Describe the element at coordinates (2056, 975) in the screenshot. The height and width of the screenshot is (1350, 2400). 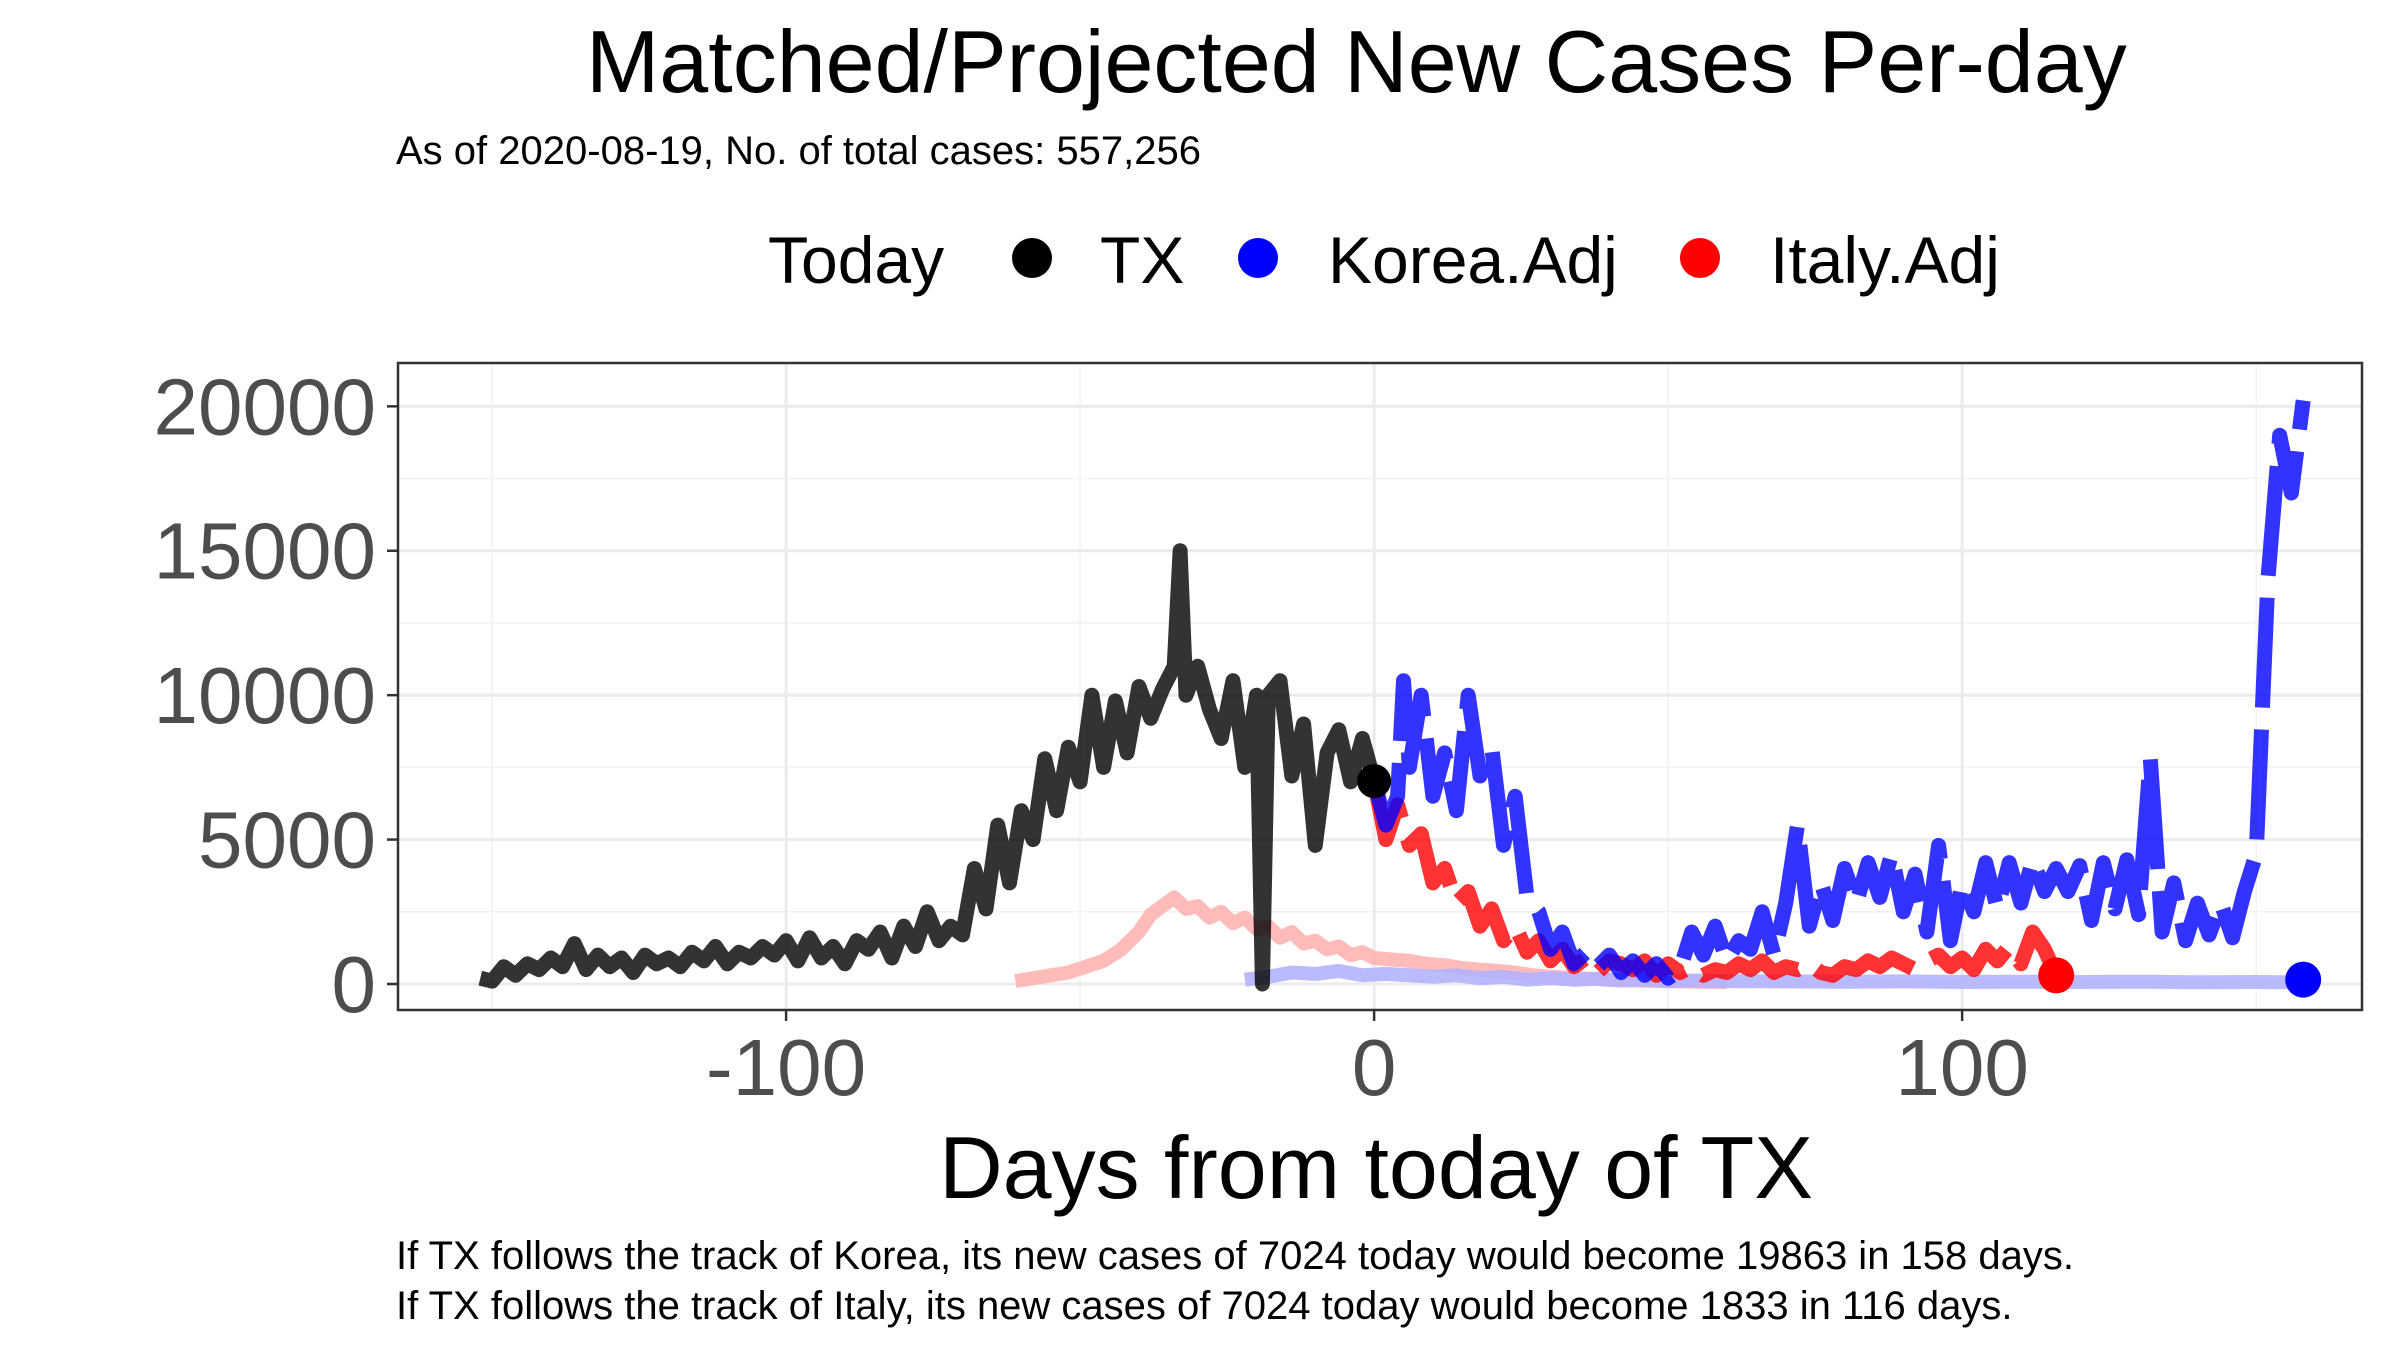
I see `end-point-italy-adj` at that location.